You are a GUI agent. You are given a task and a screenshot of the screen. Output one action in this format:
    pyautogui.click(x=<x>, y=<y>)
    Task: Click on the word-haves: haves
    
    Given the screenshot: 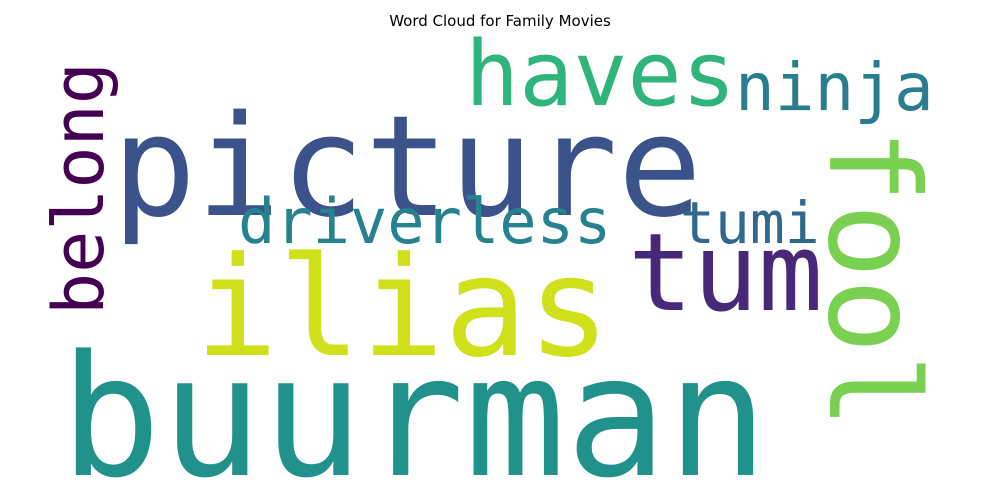 What is the action you would take?
    pyautogui.click(x=600, y=74)
    